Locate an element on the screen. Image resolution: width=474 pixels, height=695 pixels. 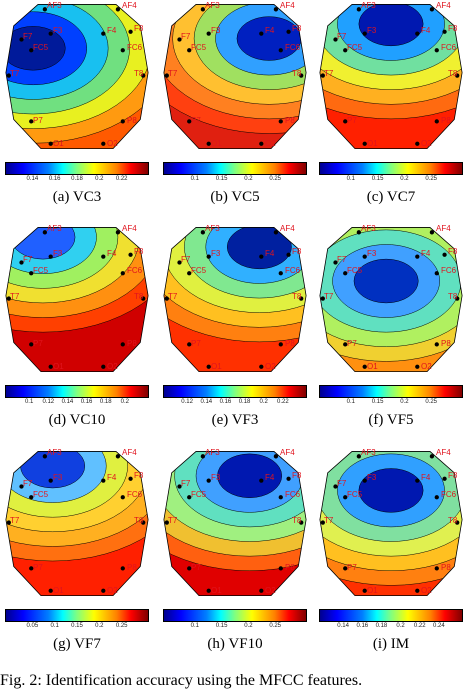
electrode-dot-fc5 is located at coordinates (345, 50).